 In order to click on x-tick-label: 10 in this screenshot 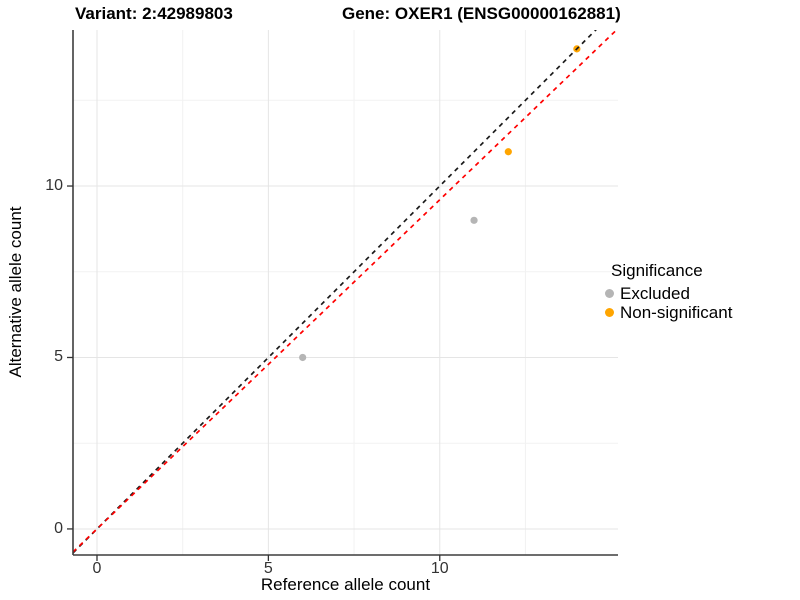, I will do `click(439, 568)`.